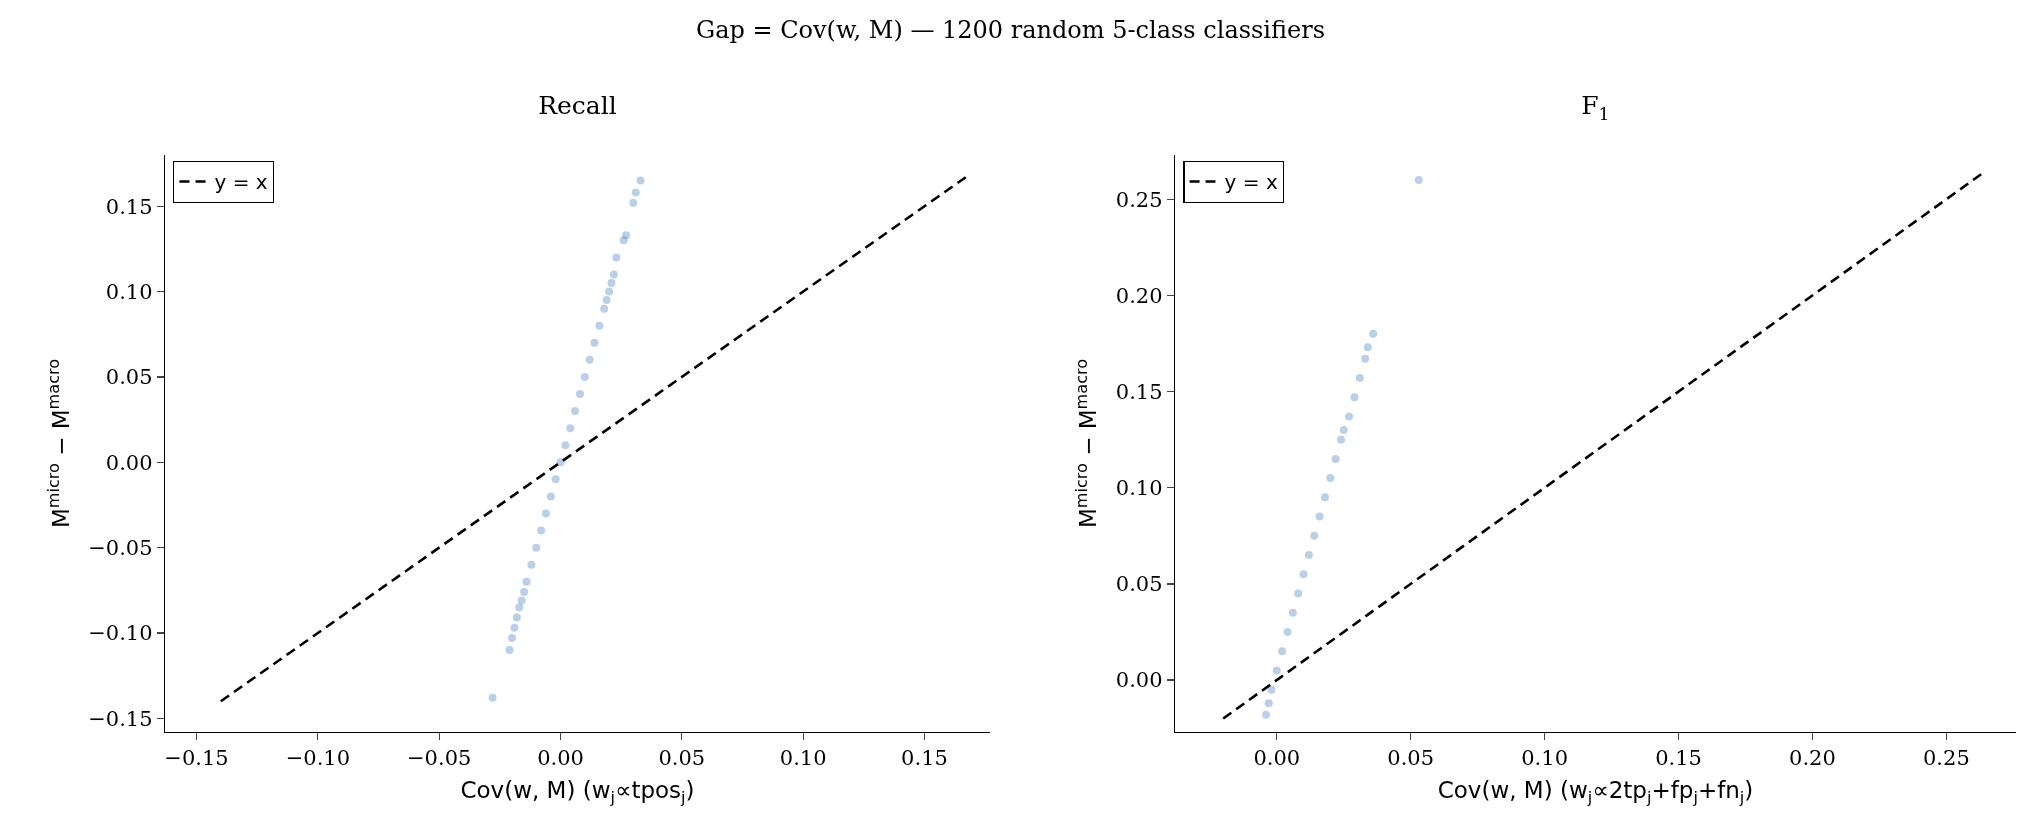 Image resolution: width=2021 pixels, height=837 pixels. What do you see at coordinates (1139, 199) in the screenshot?
I see `y-tick-label: 0.25` at bounding box center [1139, 199].